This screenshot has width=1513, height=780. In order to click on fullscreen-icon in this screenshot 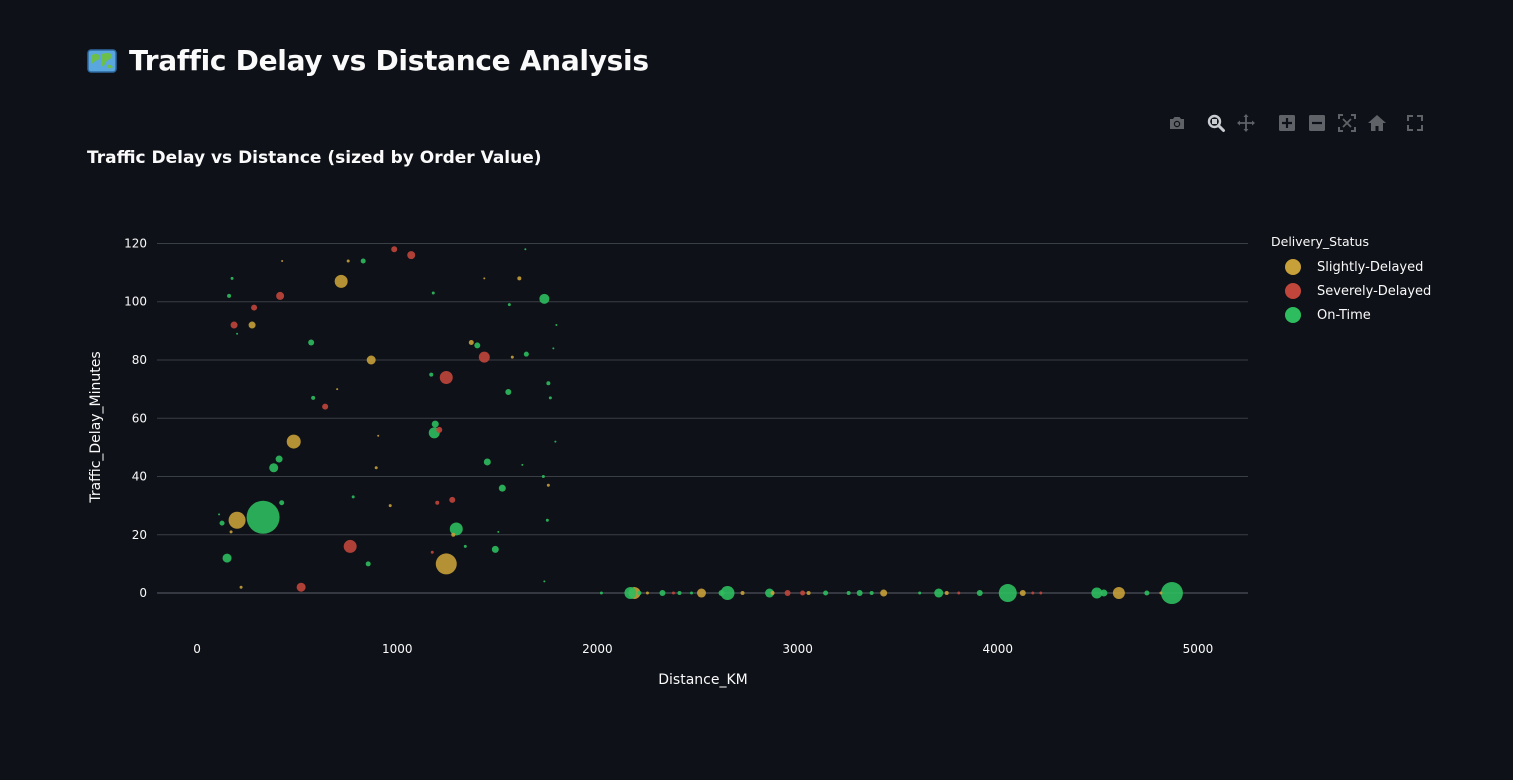, I will do `click(1415, 123)`.